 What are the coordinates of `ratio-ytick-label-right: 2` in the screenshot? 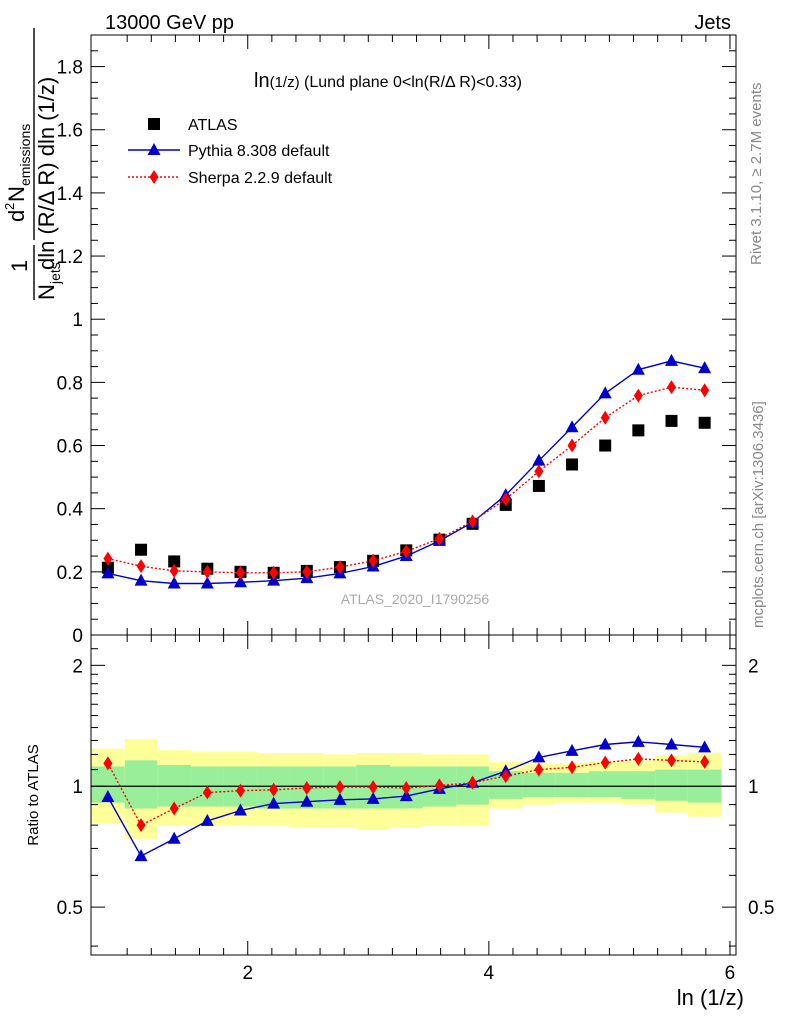 It's located at (753, 666).